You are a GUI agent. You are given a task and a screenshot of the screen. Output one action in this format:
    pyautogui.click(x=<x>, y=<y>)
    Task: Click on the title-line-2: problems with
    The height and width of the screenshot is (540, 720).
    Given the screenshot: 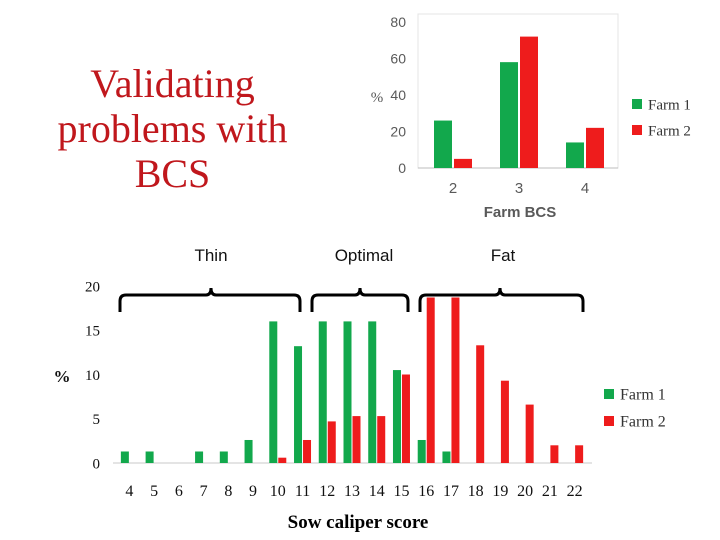 What is the action you would take?
    pyautogui.click(x=172, y=128)
    